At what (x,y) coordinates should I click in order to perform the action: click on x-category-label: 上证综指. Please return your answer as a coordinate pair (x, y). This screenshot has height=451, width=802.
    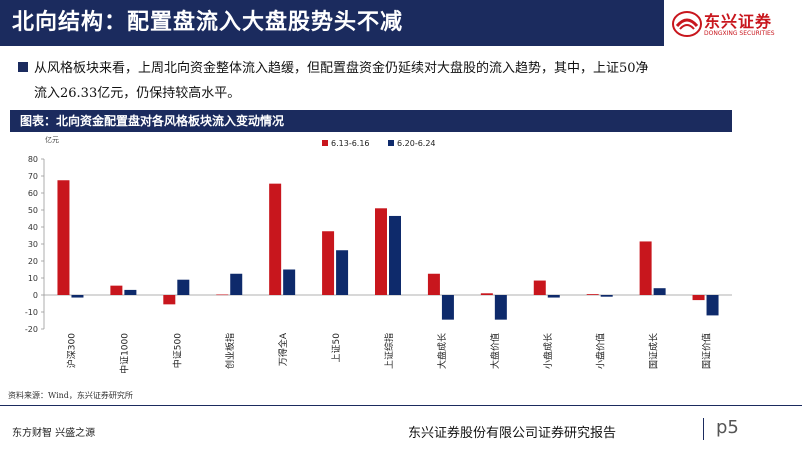
    Looking at the image, I should click on (389, 351).